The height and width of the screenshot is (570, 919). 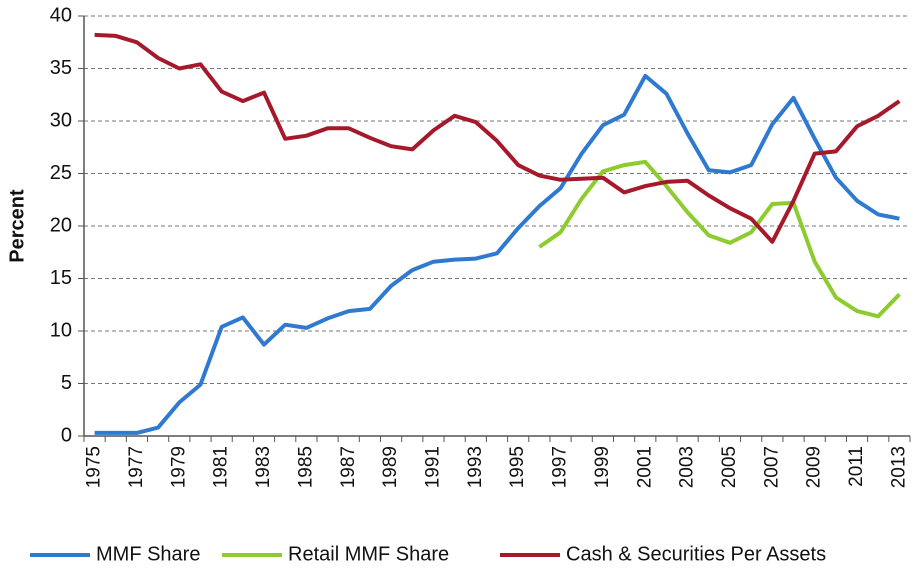 I want to click on x-tick-label: 2007, so click(x=771, y=467).